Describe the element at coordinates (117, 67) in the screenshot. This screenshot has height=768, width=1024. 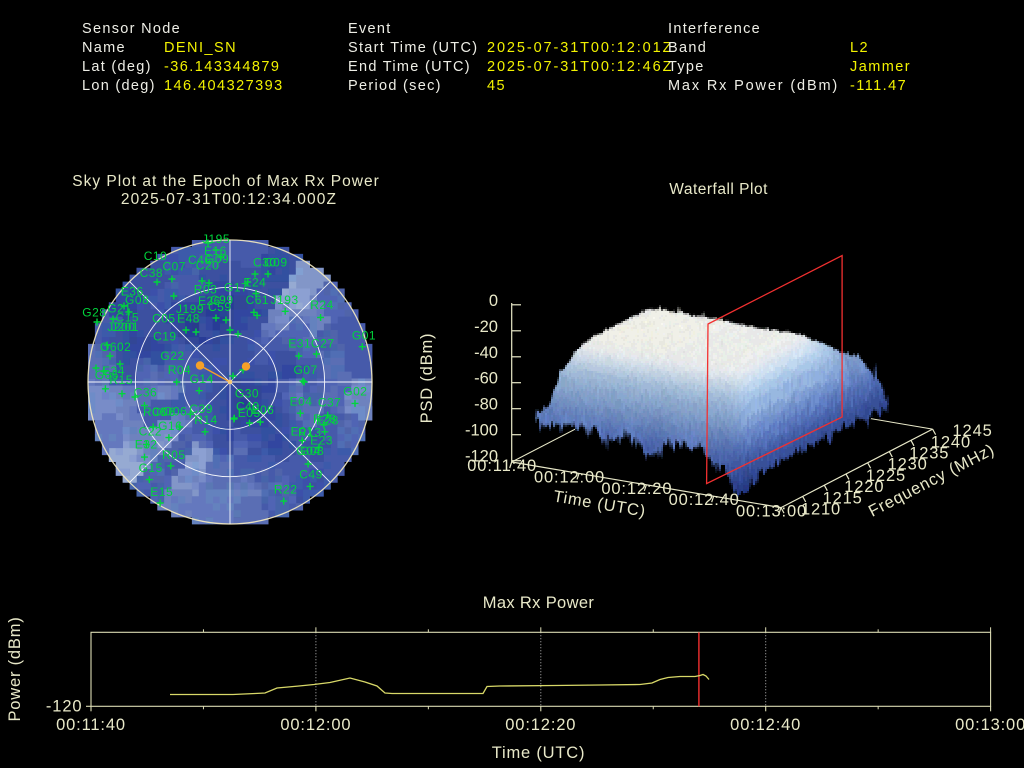
I see `svg-text: Lat (deg)` at that location.